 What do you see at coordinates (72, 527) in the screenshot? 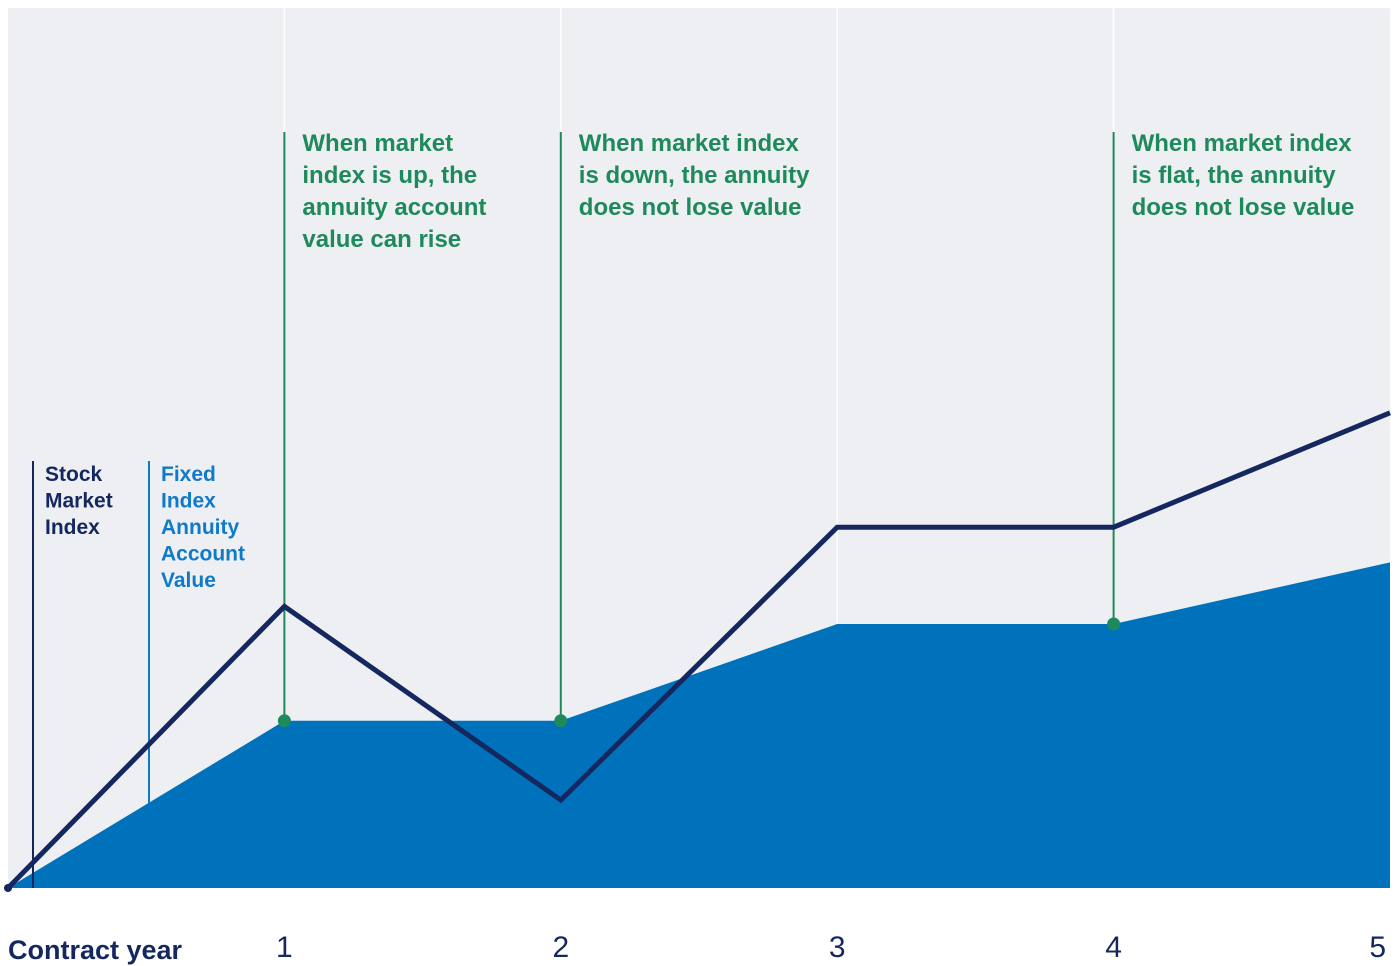
I see `legend-text-1-line-3: Index` at bounding box center [72, 527].